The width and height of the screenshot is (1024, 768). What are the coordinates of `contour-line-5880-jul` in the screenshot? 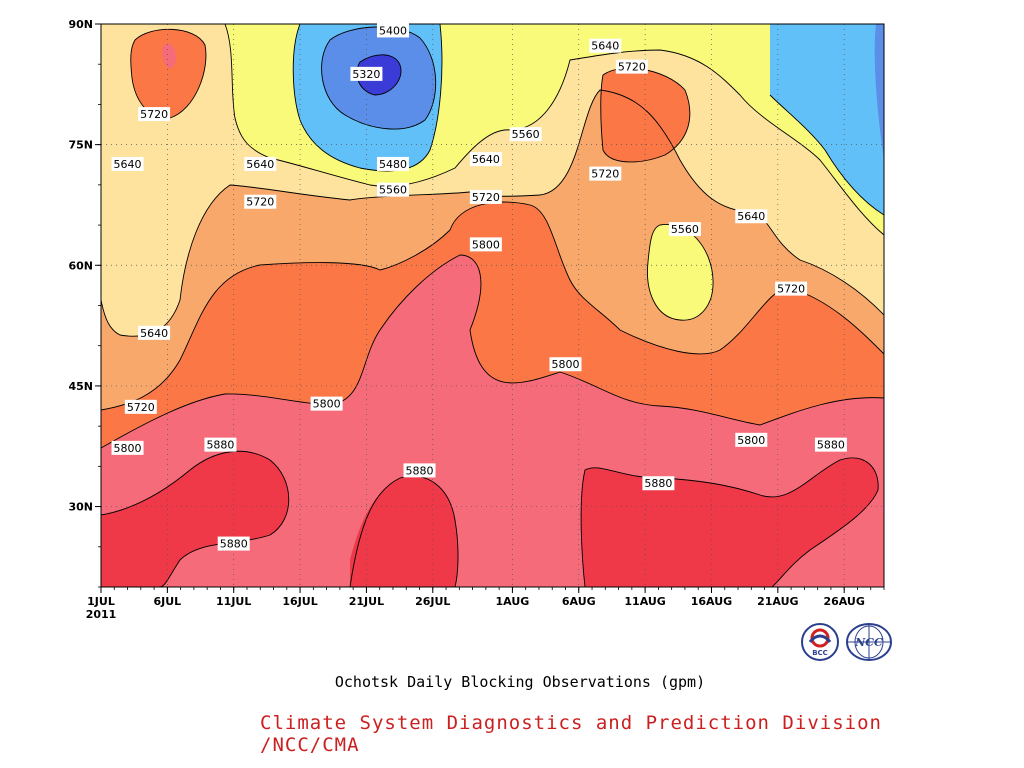 It's located at (195, 518).